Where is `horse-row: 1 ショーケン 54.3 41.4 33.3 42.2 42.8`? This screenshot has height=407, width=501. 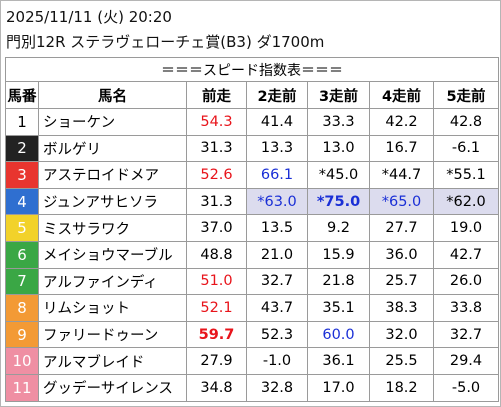 horse-row: 1 ショーケン 54.3 41.4 33.3 42.2 42.8 is located at coordinates (252, 122).